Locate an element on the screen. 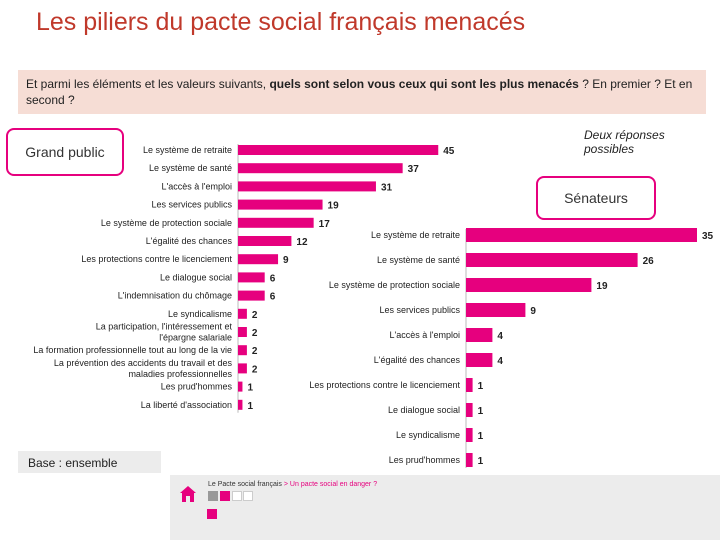 This screenshot has width=720, height=540. group-label-senateurs: Sénateurs is located at coordinates (596, 198).